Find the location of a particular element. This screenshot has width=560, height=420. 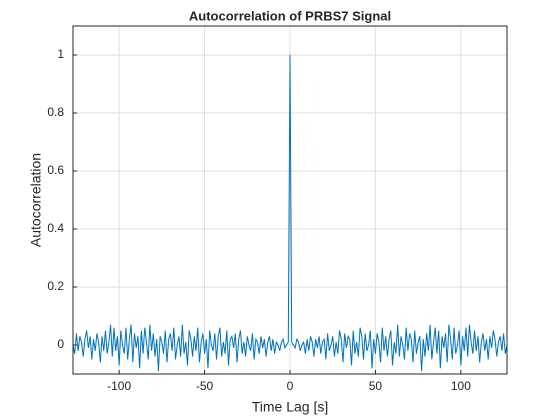

x-tick-label: 50 is located at coordinates (376, 386).